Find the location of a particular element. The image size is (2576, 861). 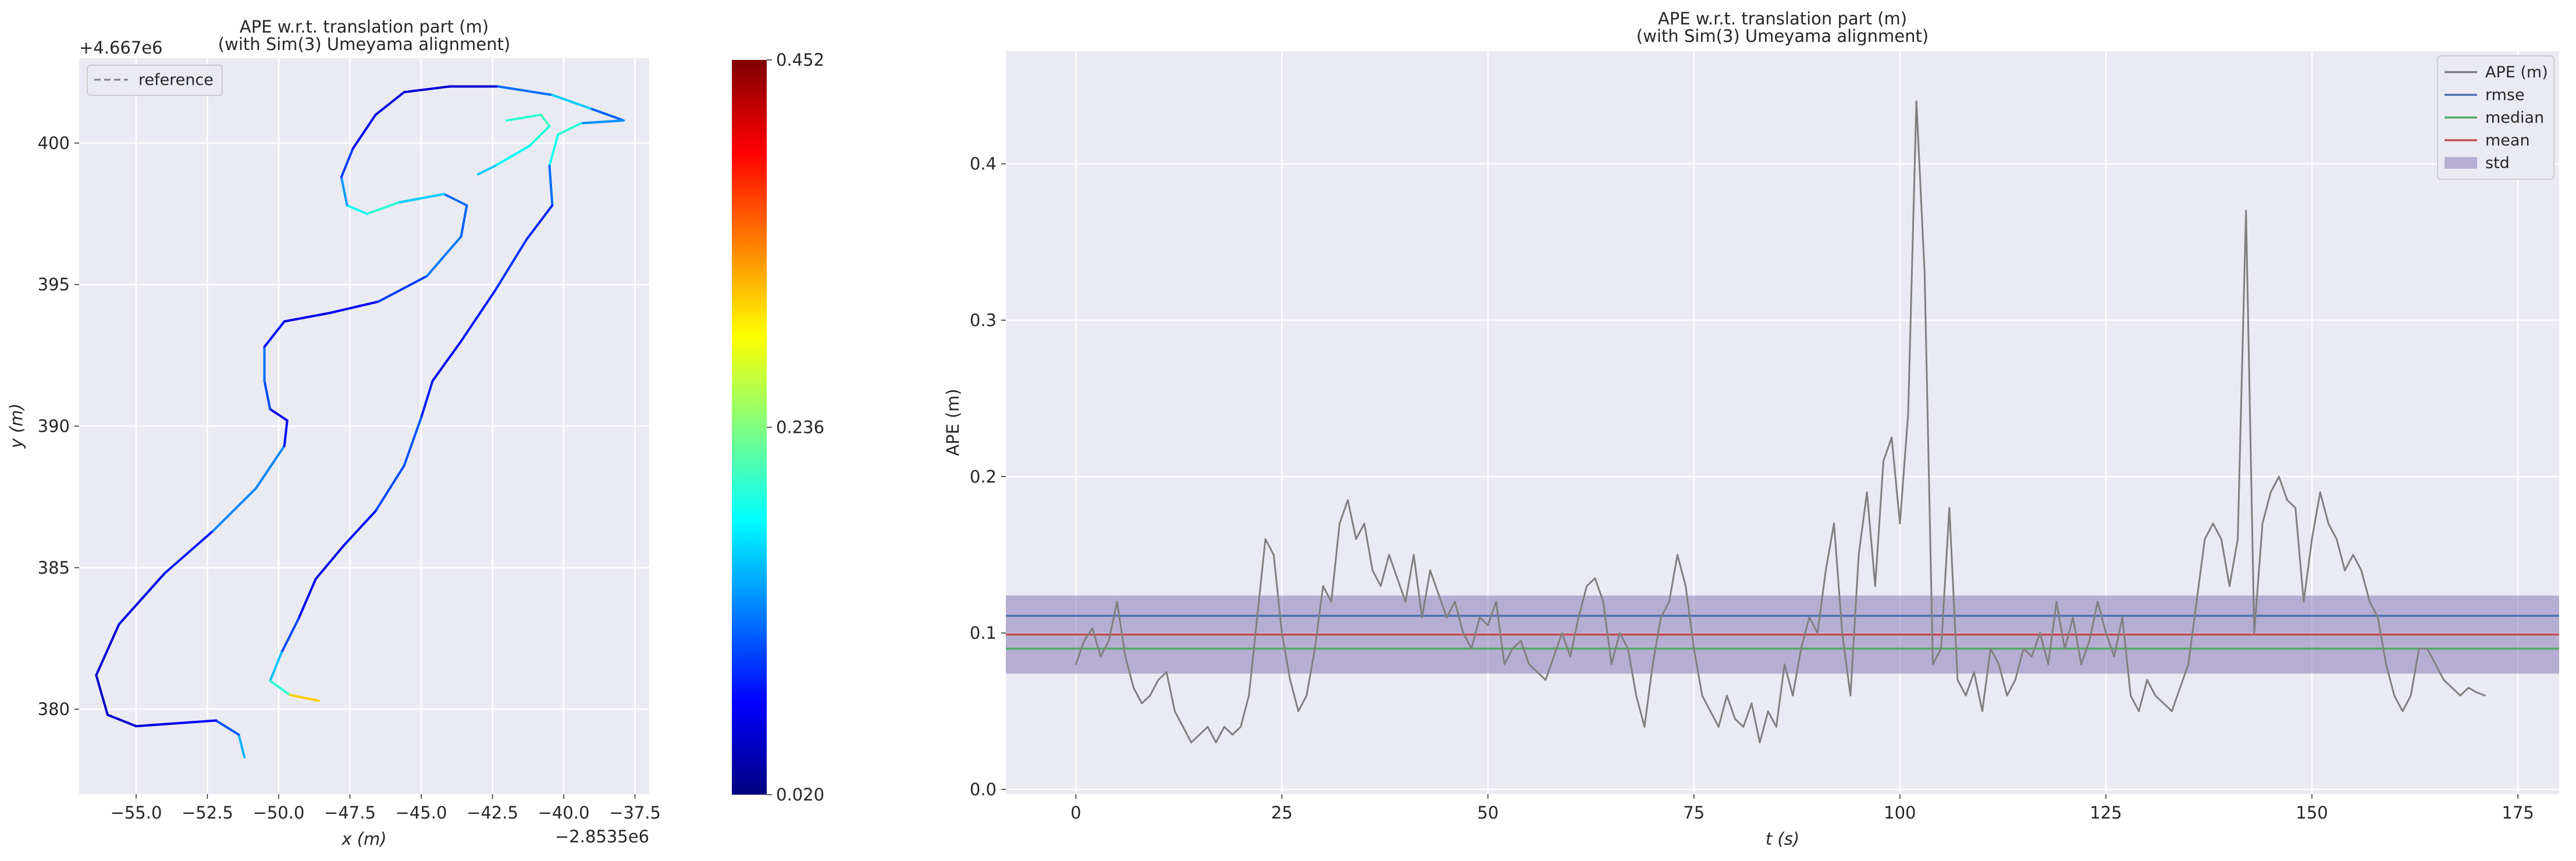

ape-x-tick-label: 25 is located at coordinates (1282, 813).